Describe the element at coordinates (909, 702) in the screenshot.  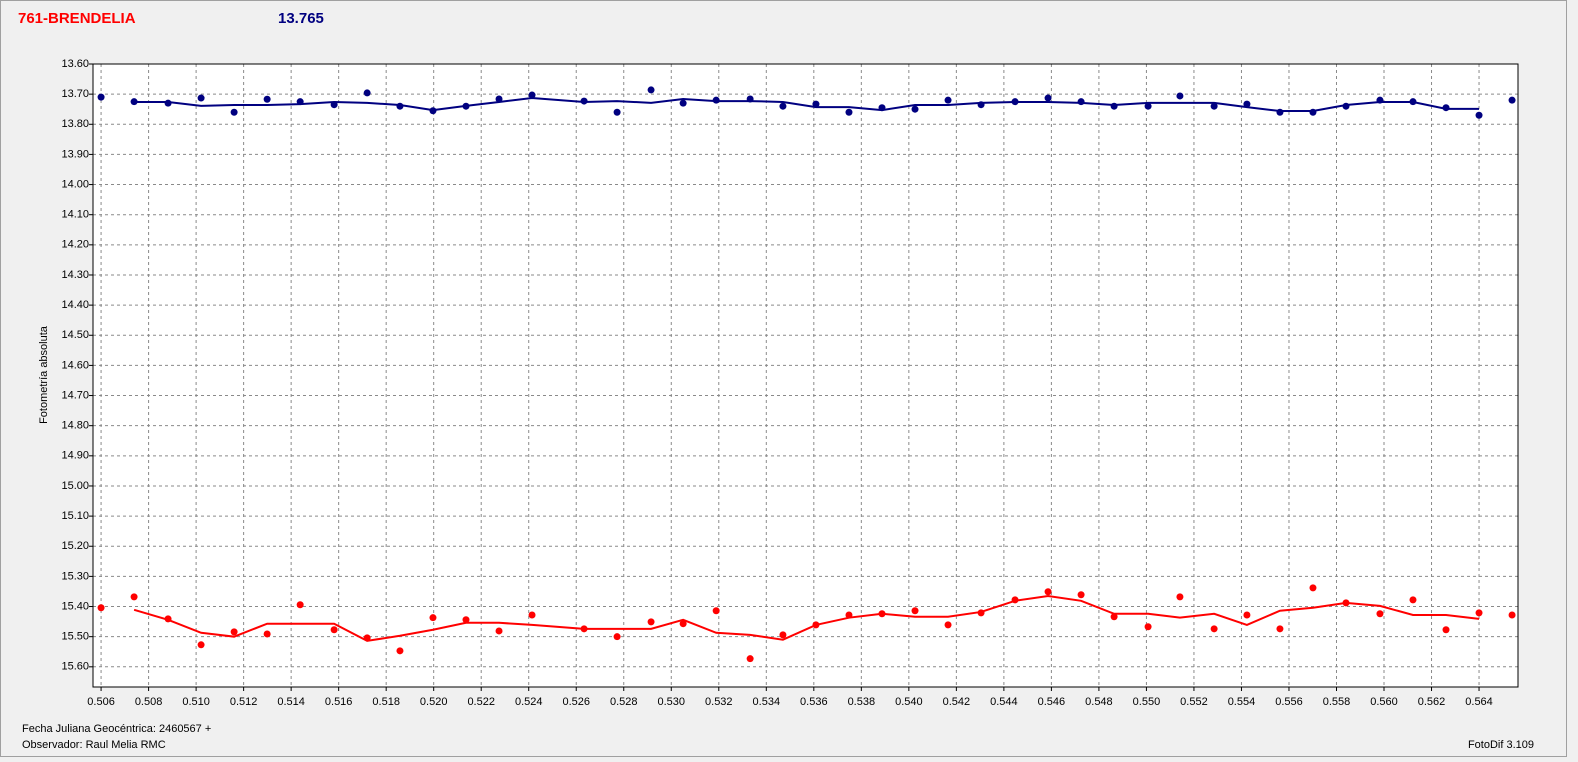
I see `x-tick-label: 0.540` at that location.